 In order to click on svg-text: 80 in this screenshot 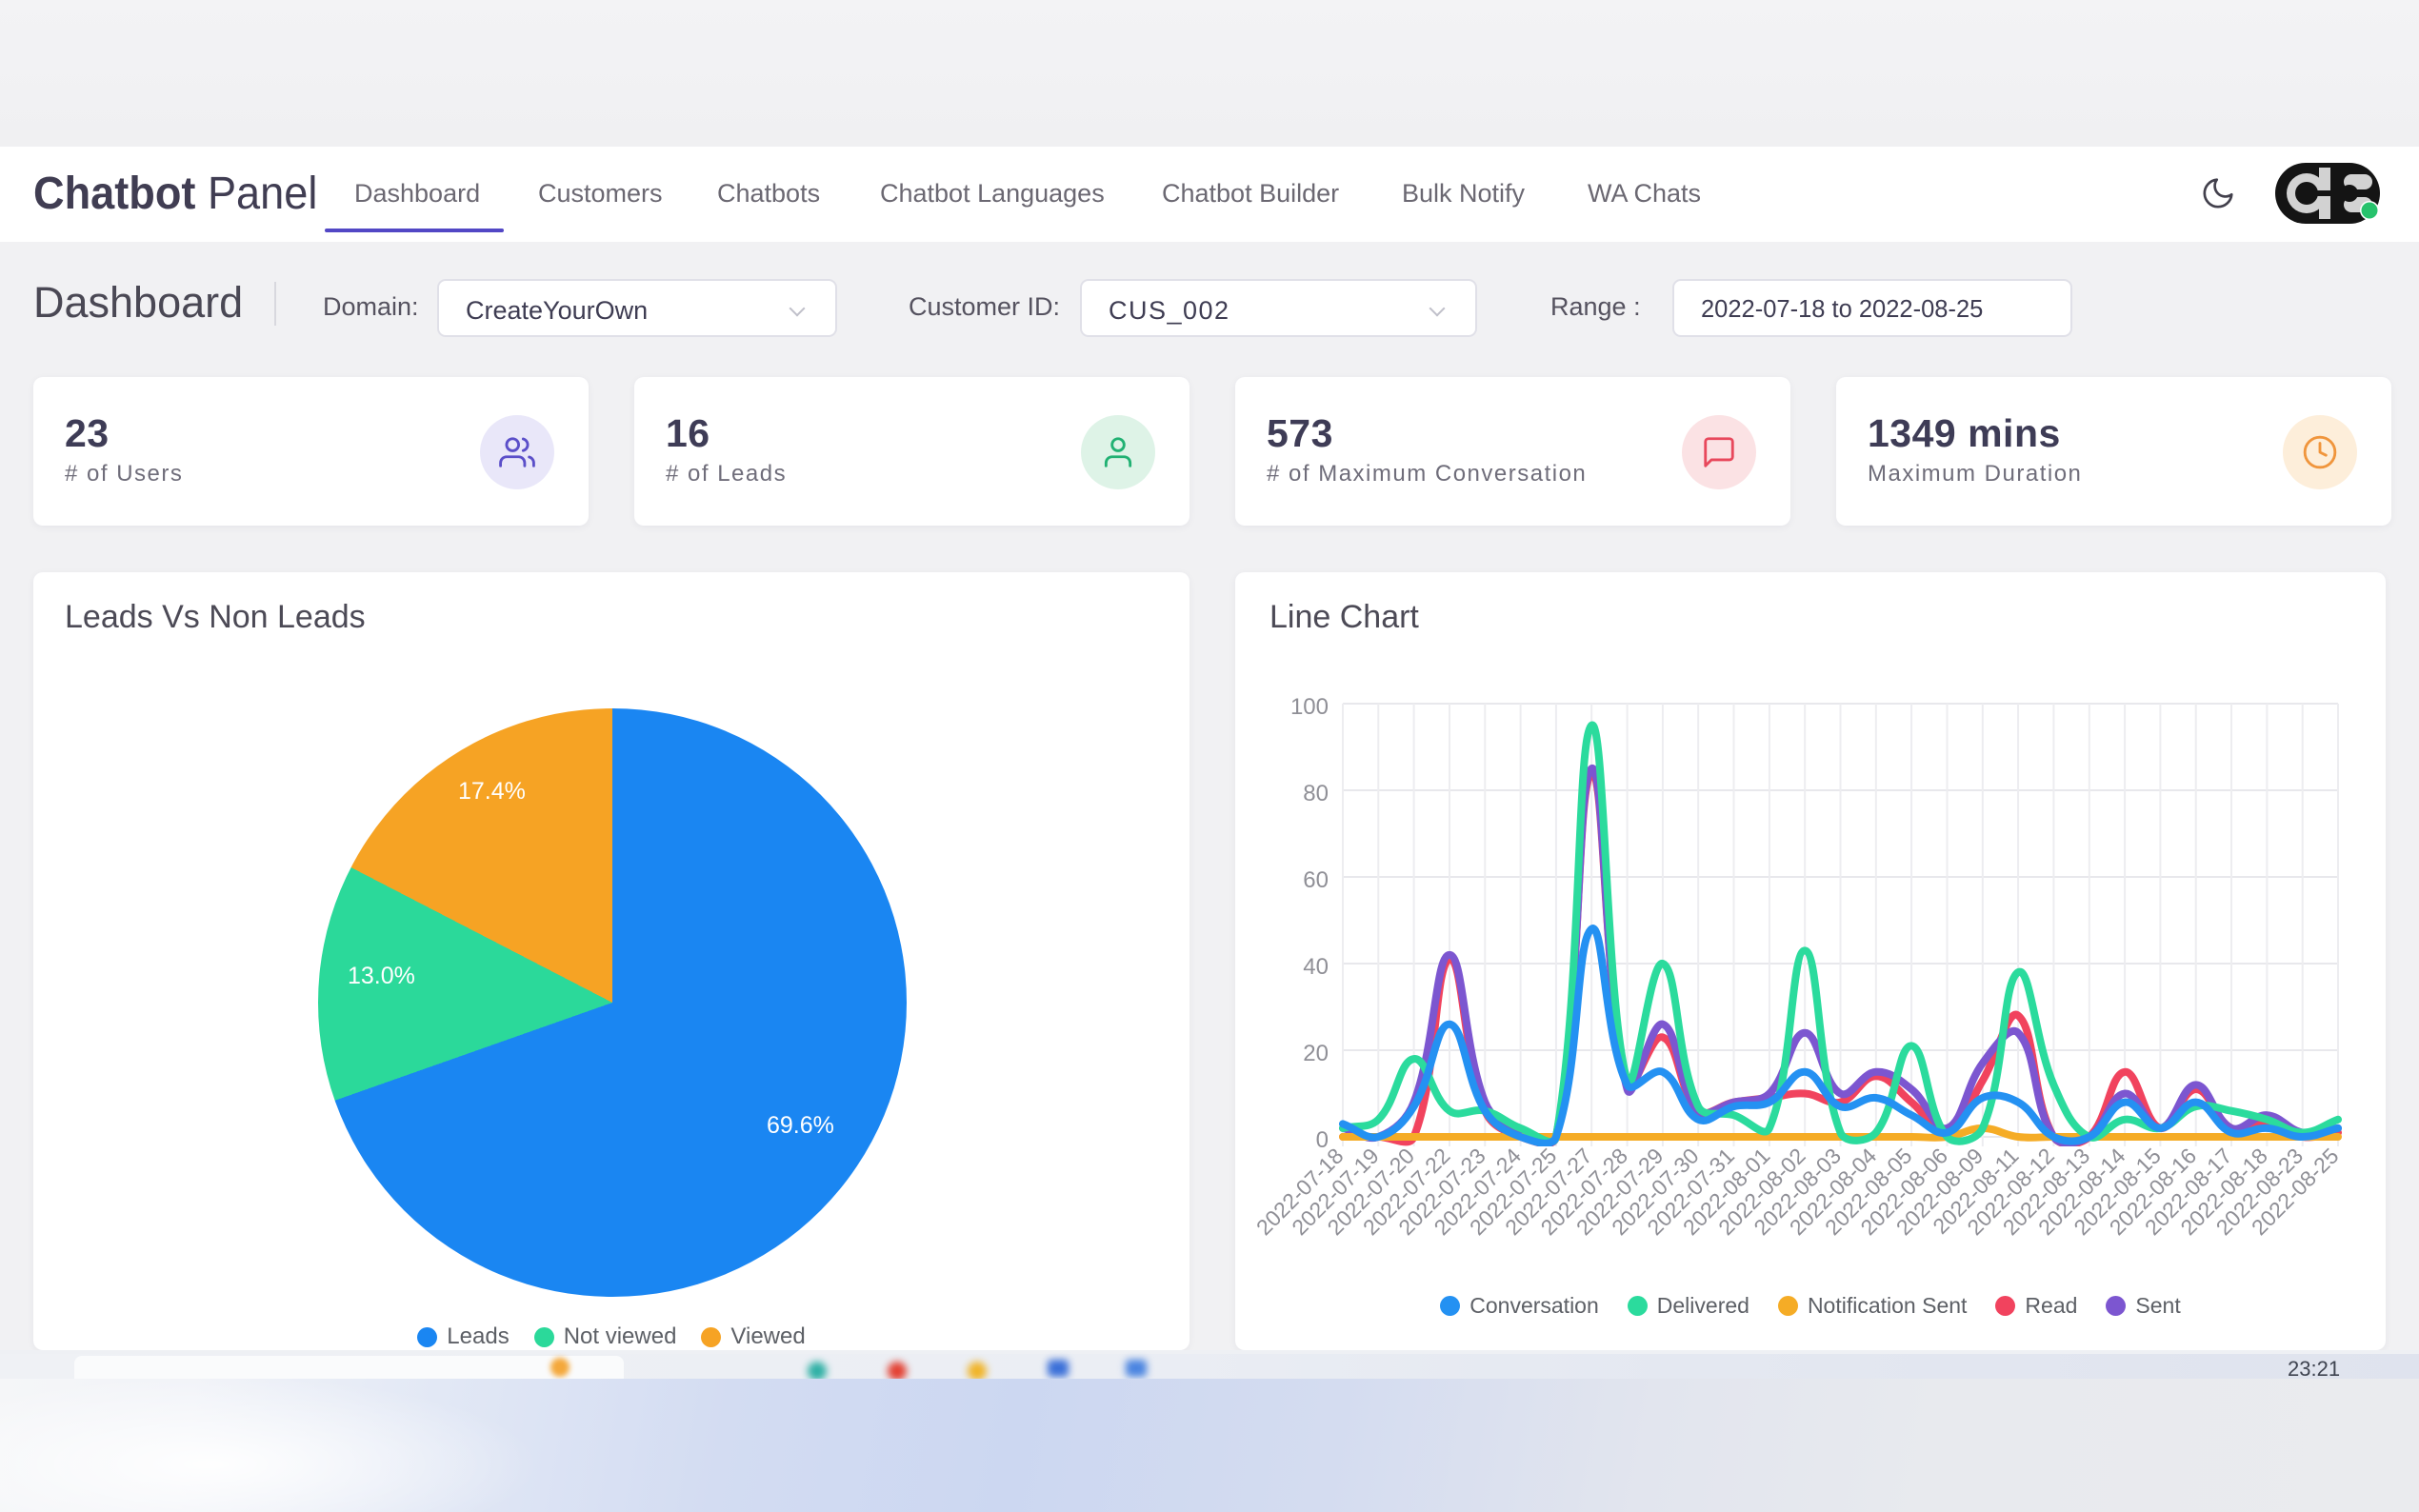, I will do `click(1316, 793)`.